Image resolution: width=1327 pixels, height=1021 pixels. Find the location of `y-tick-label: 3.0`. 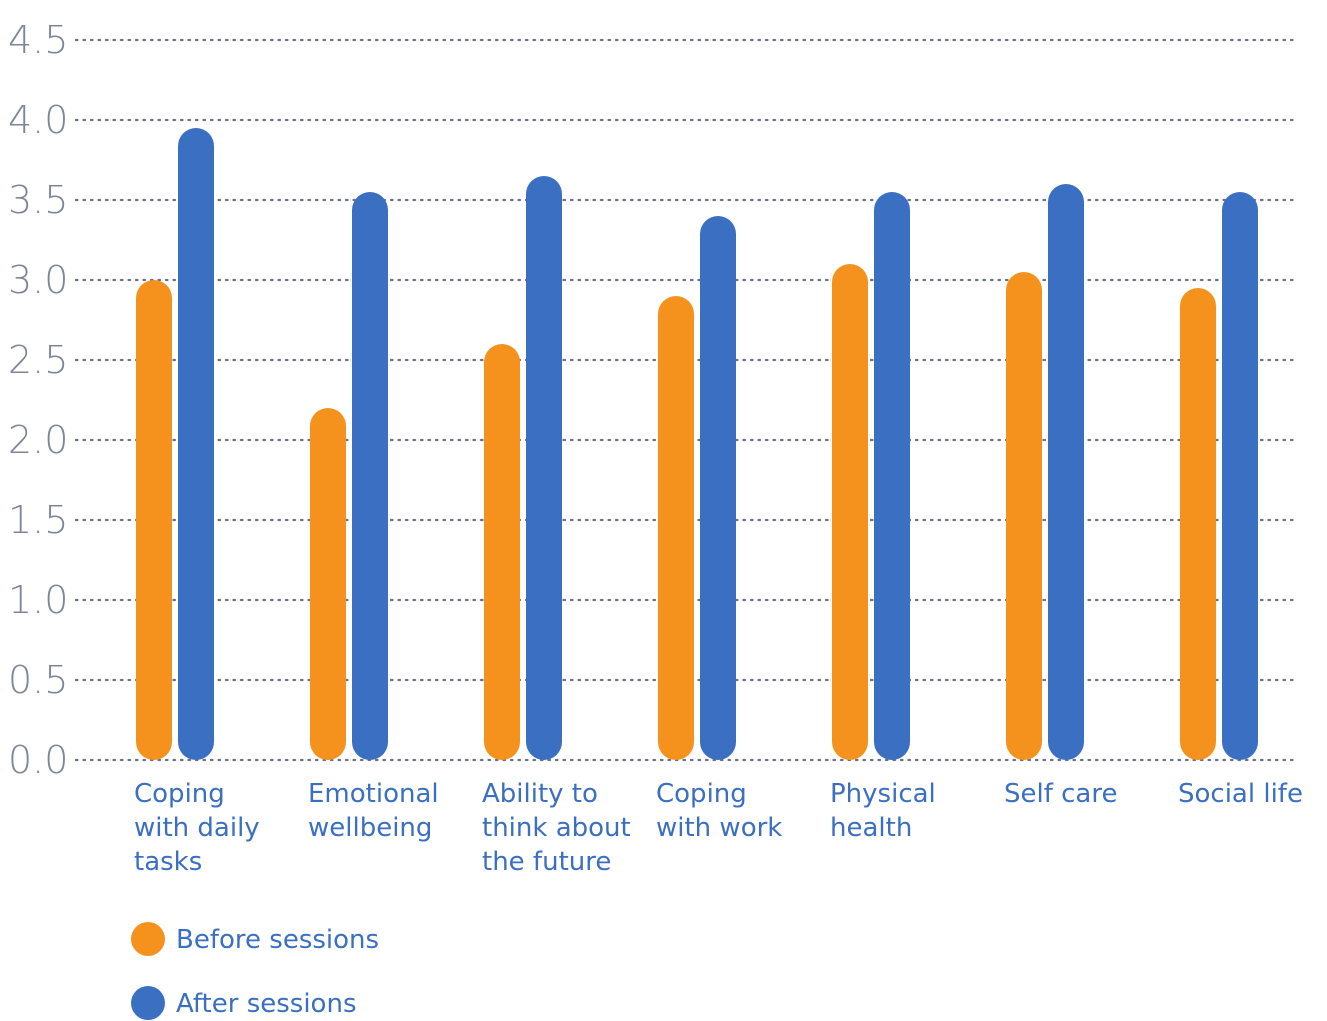

y-tick-label: 3.0 is located at coordinates (38, 280).